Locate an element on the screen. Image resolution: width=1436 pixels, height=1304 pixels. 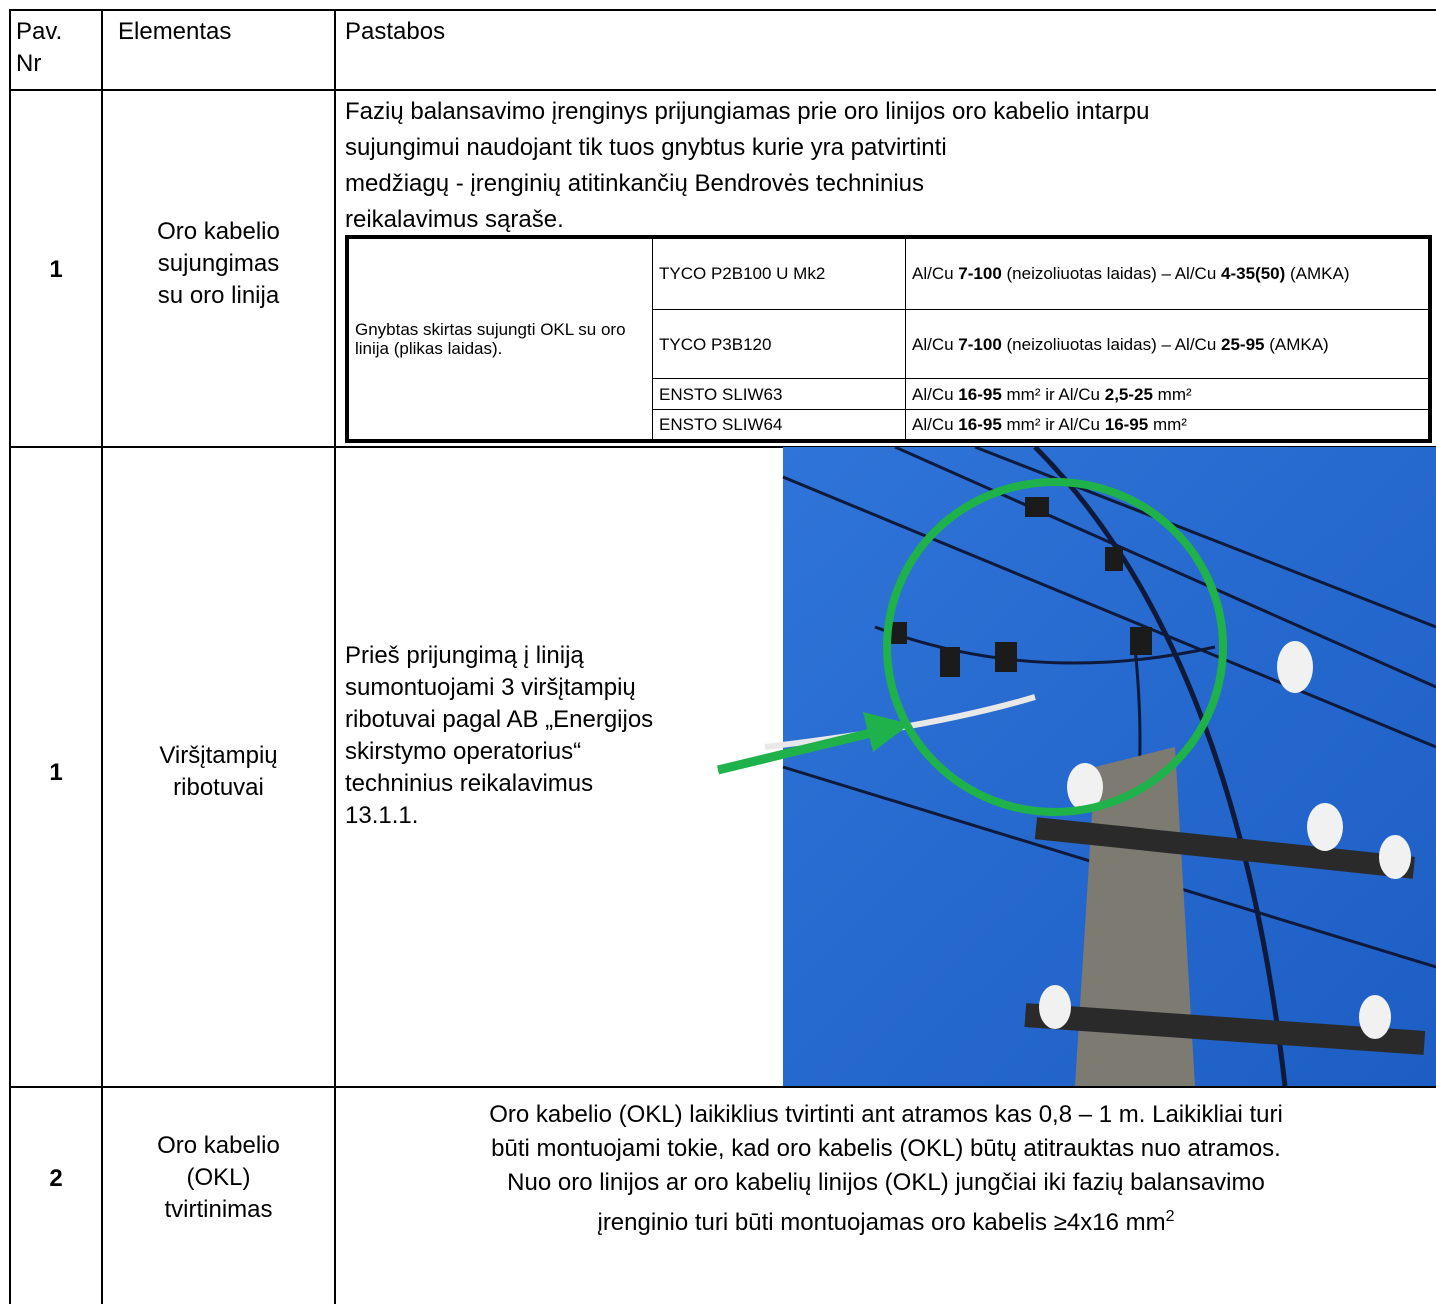
text: Pastabos is located at coordinates (395, 31).